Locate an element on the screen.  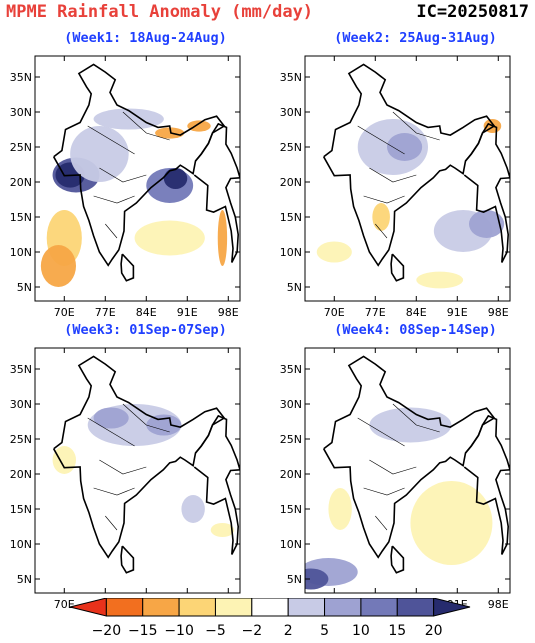
week3-title: (Week3: 01Sep-07Sep) is located at coordinates (145, 330).